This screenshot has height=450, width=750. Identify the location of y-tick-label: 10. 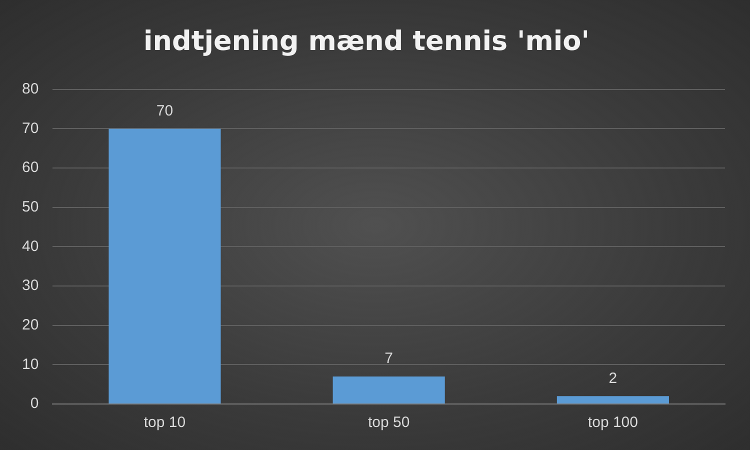
(30, 364).